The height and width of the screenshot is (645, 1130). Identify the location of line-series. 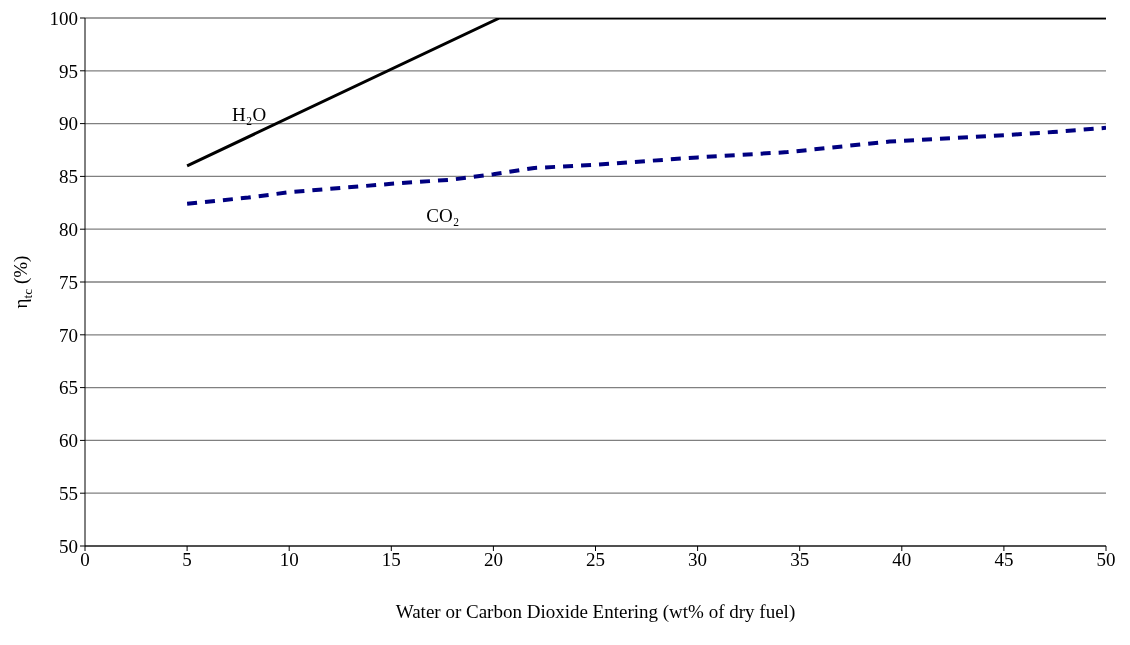
(645, 165).